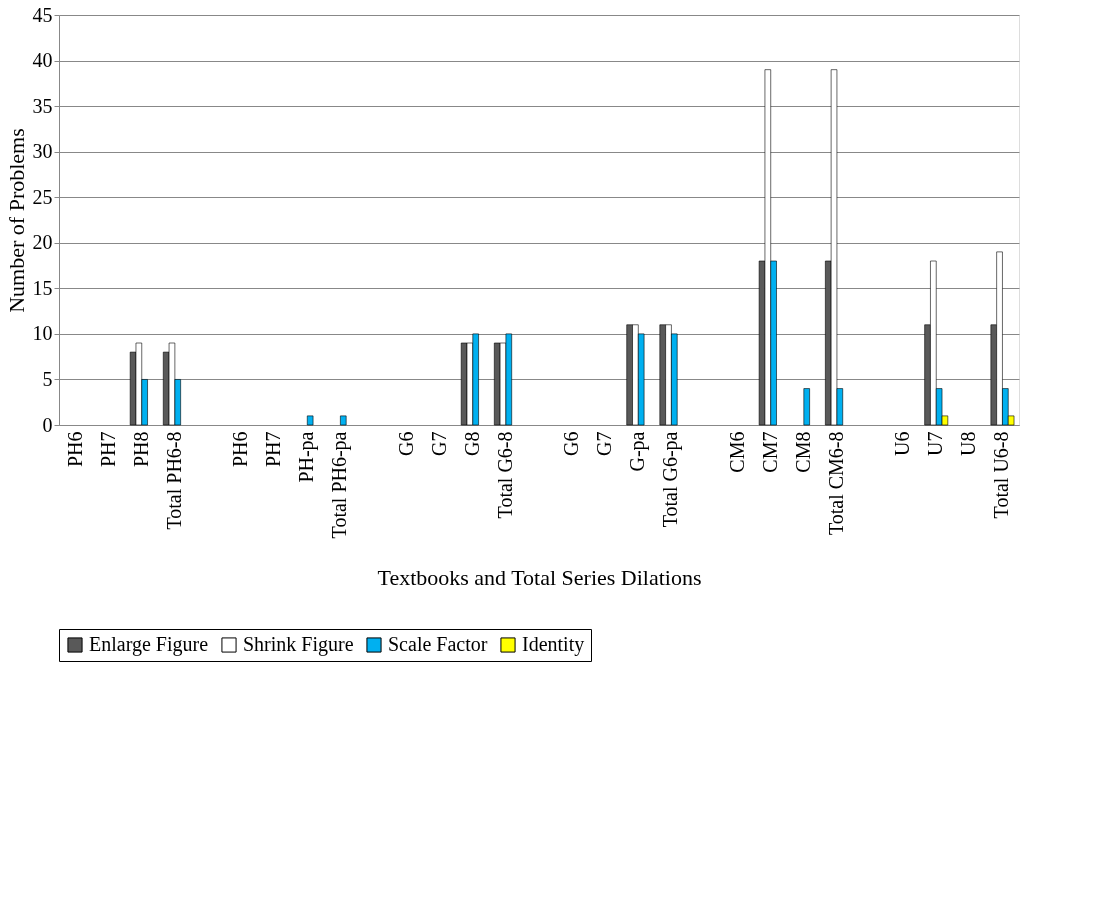  What do you see at coordinates (16, 220) in the screenshot?
I see `y-axis-title: Number of Problems` at bounding box center [16, 220].